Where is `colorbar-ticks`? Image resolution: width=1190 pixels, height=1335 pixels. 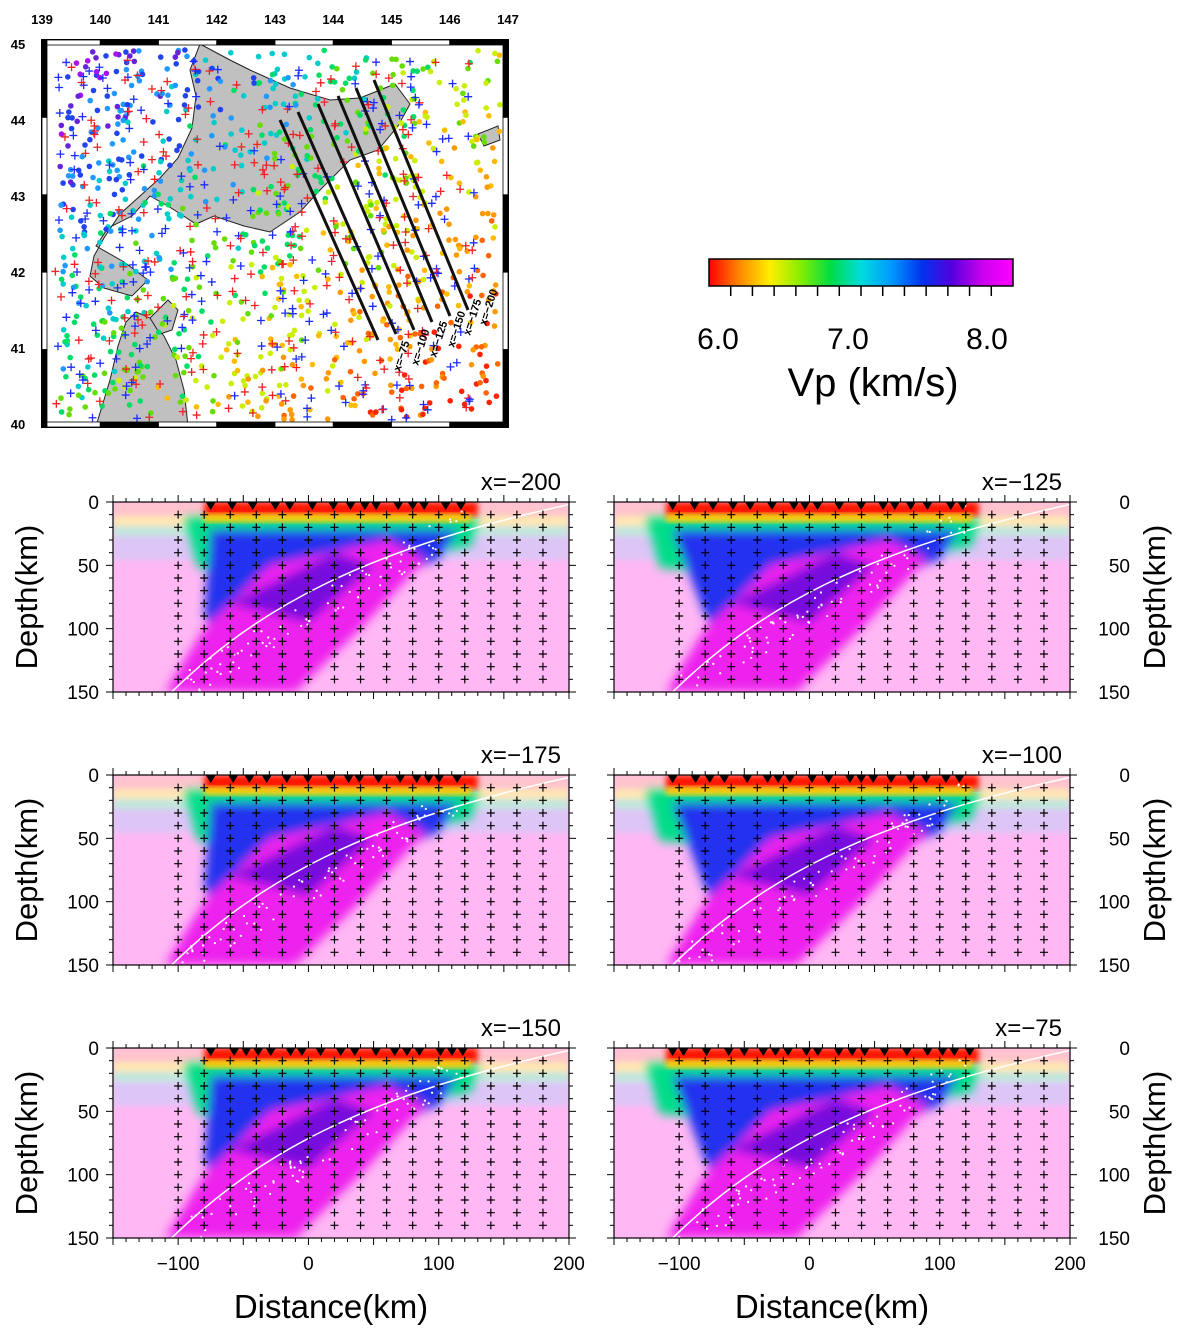
colorbar-ticks is located at coordinates (861, 291).